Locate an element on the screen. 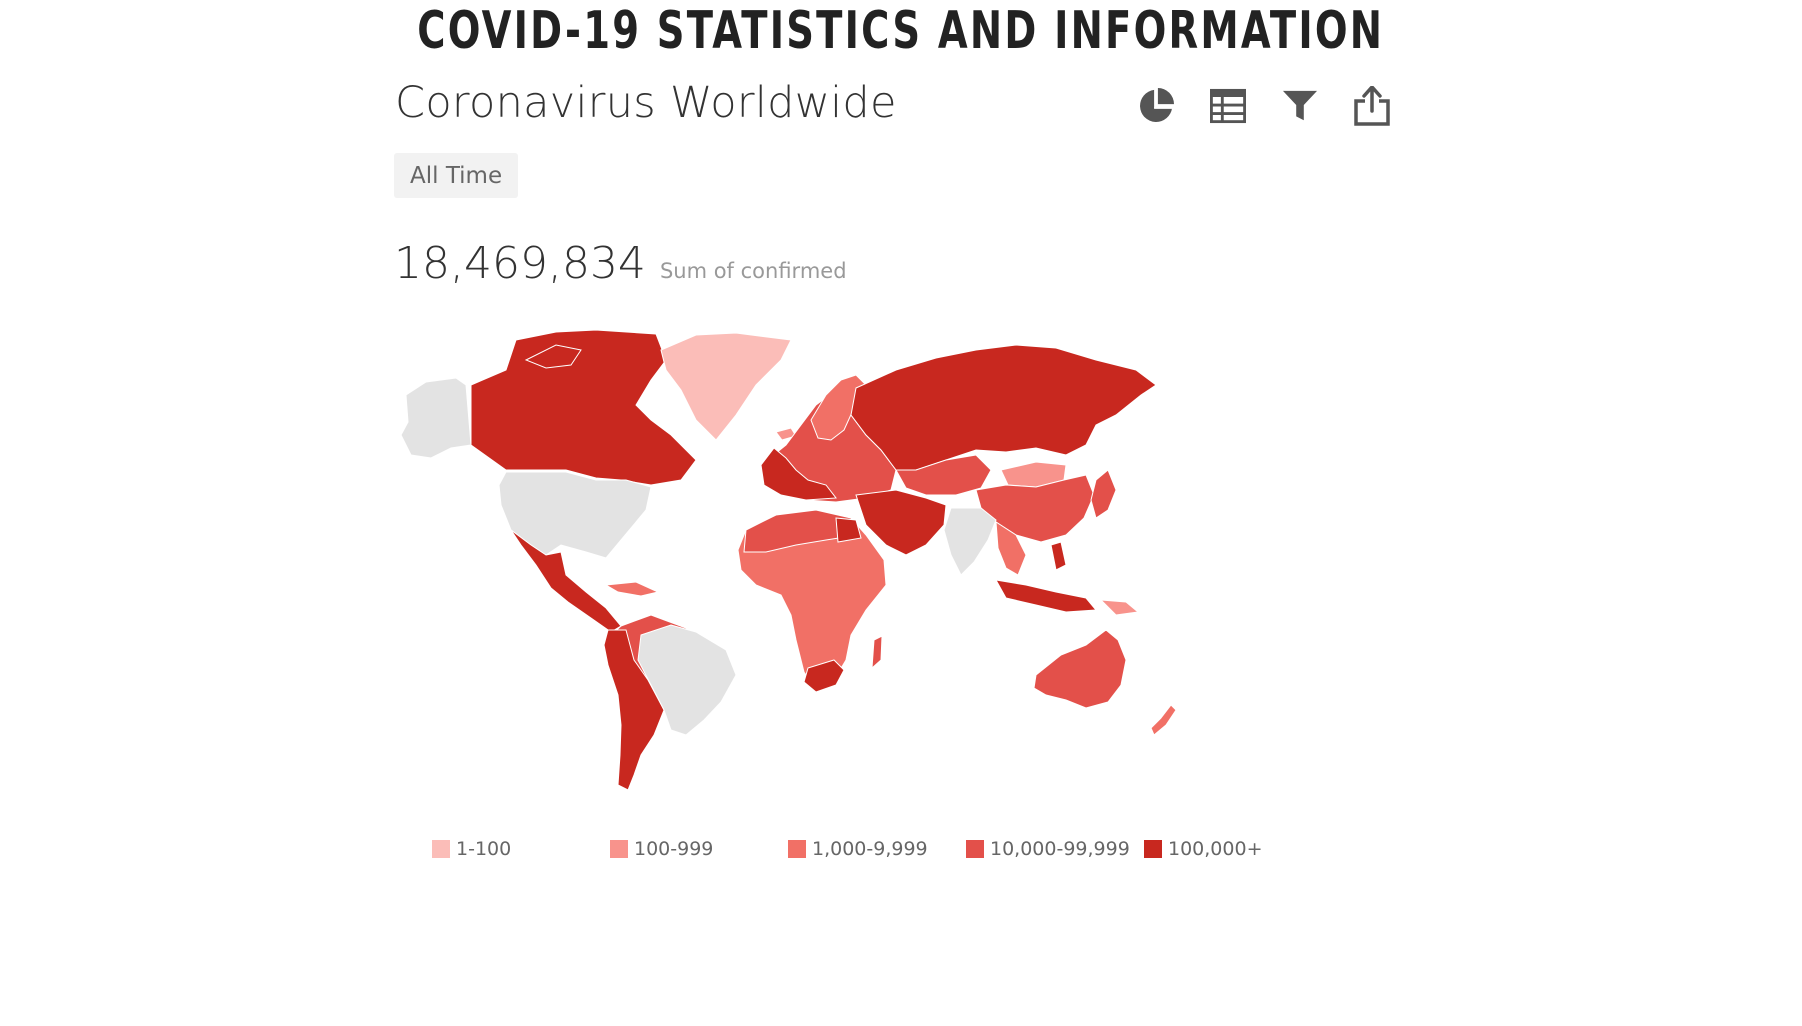 This screenshot has height=1026, width=1802. date-filter-chip: All Time is located at coordinates (456, 175).